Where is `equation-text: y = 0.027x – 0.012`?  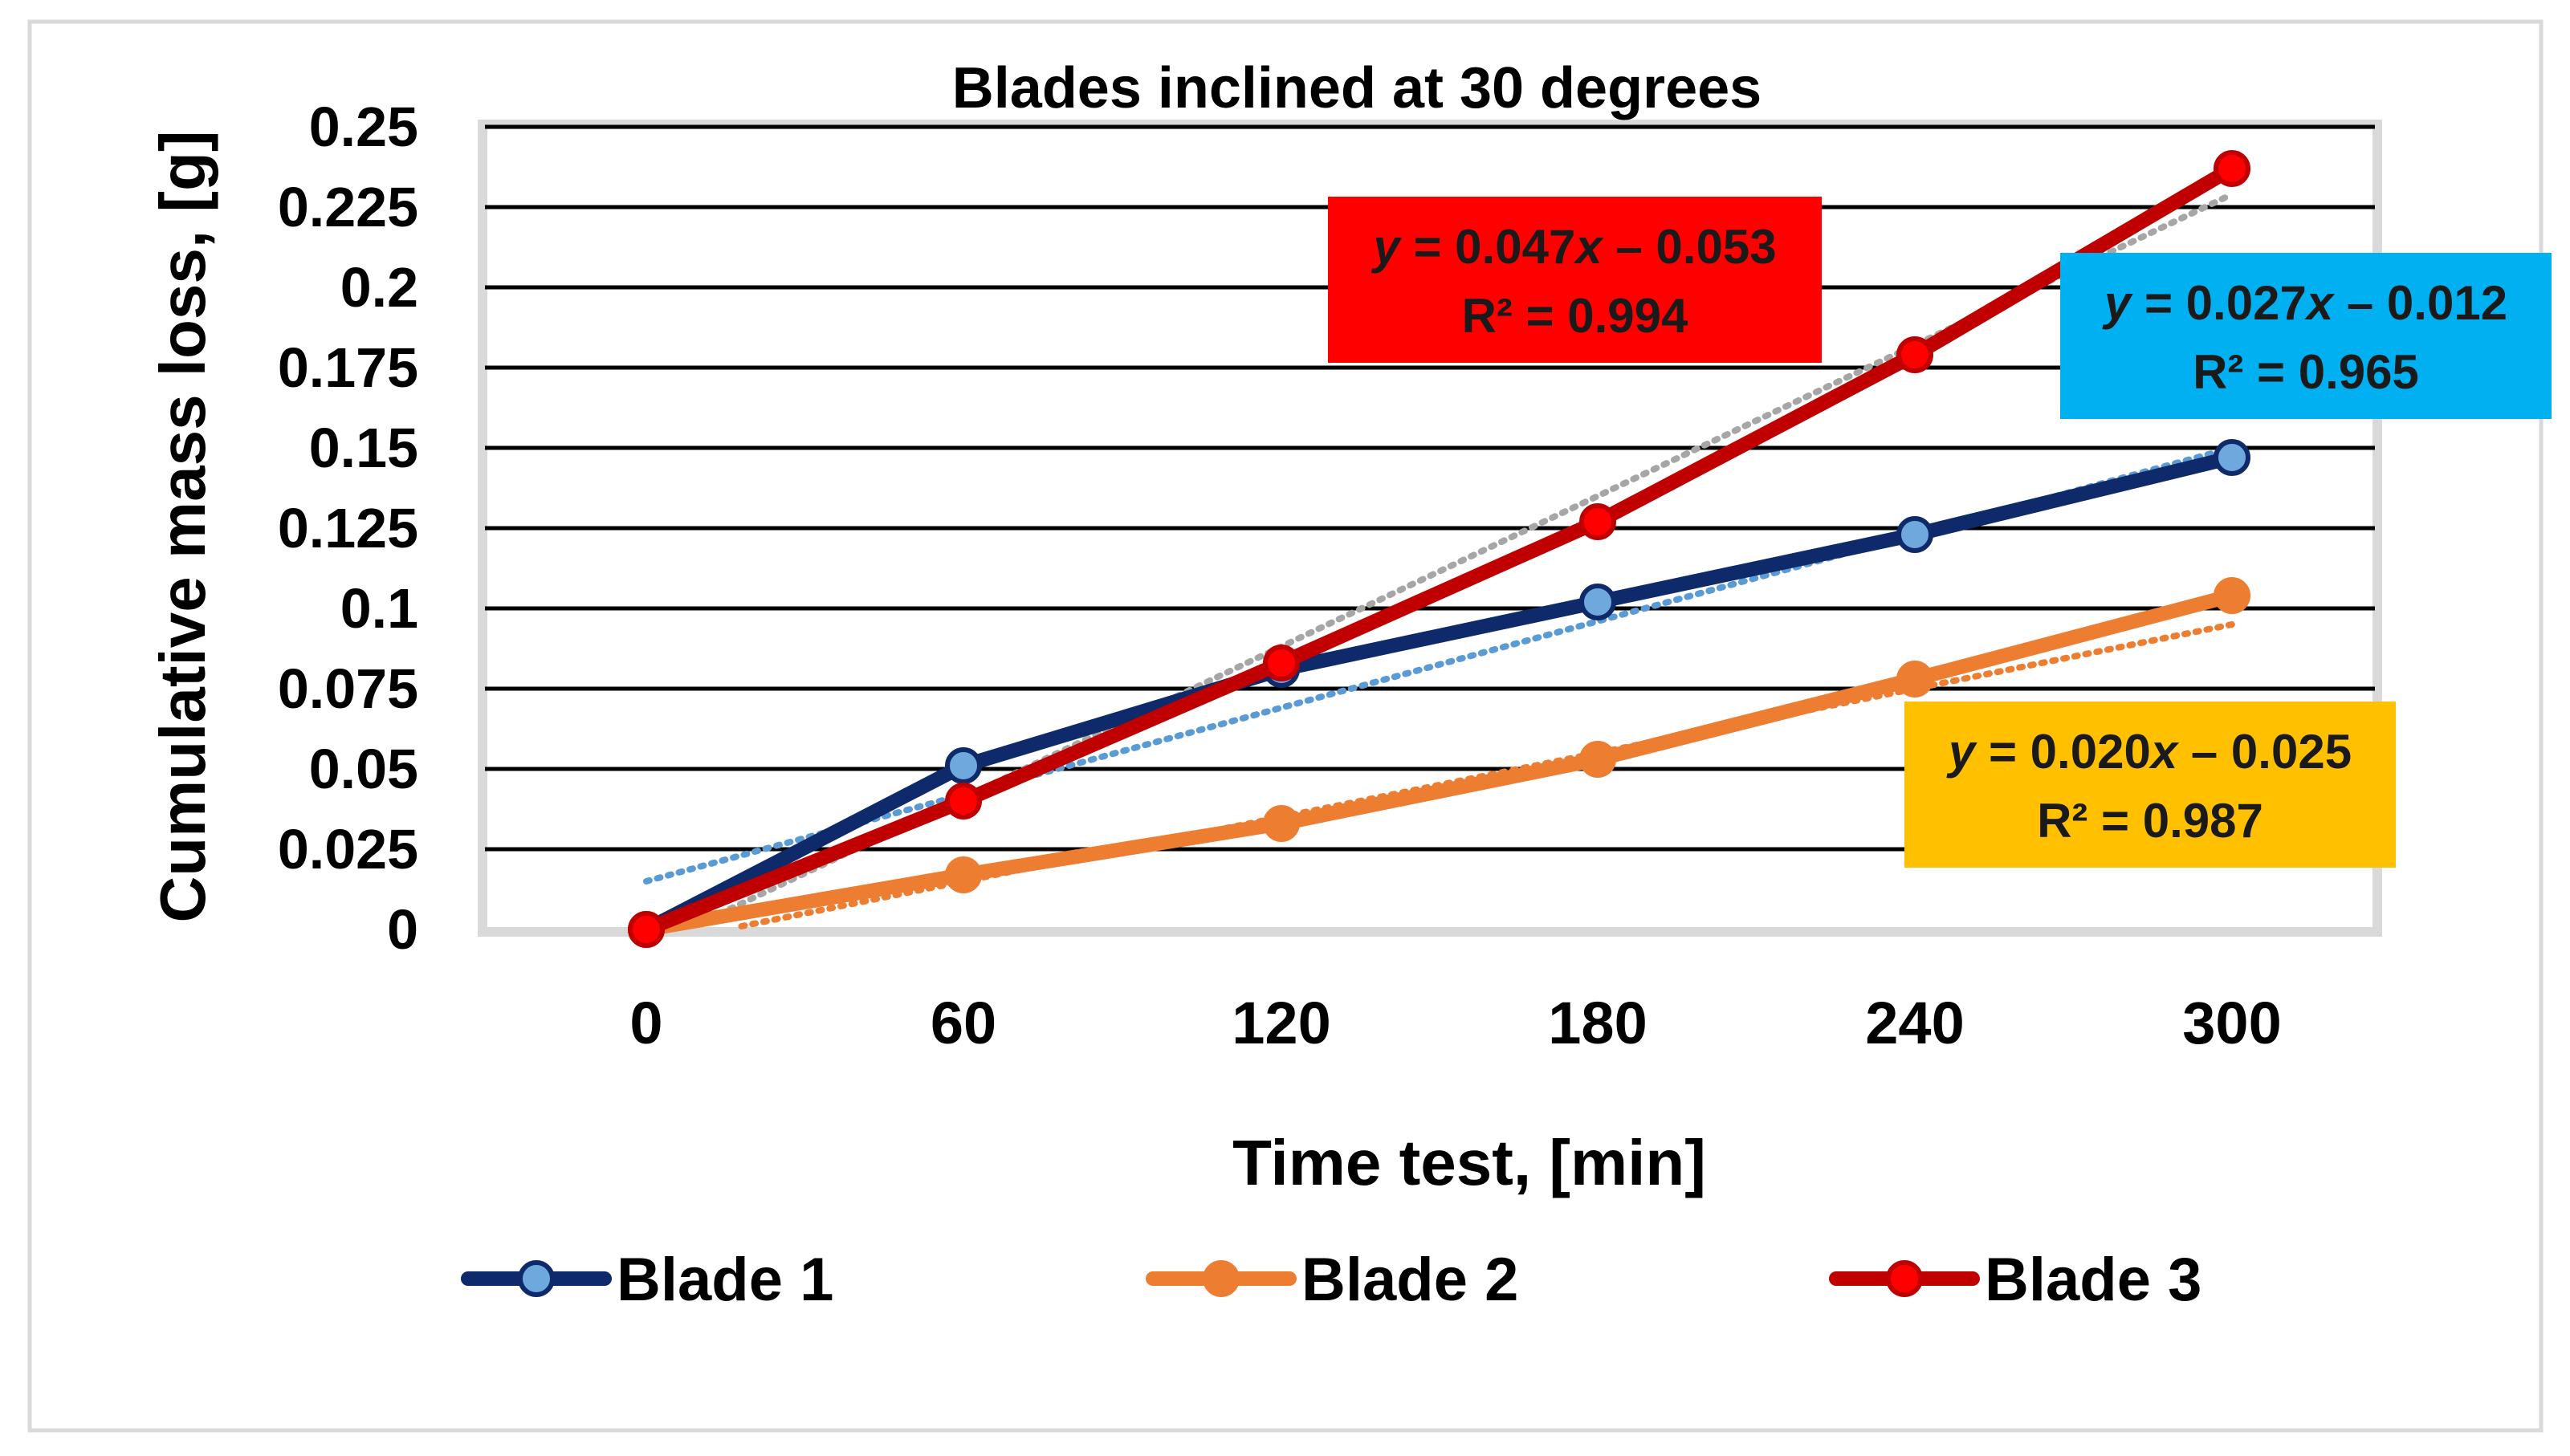
equation-text: y = 0.027x – 0.012 is located at coordinates (2304, 303).